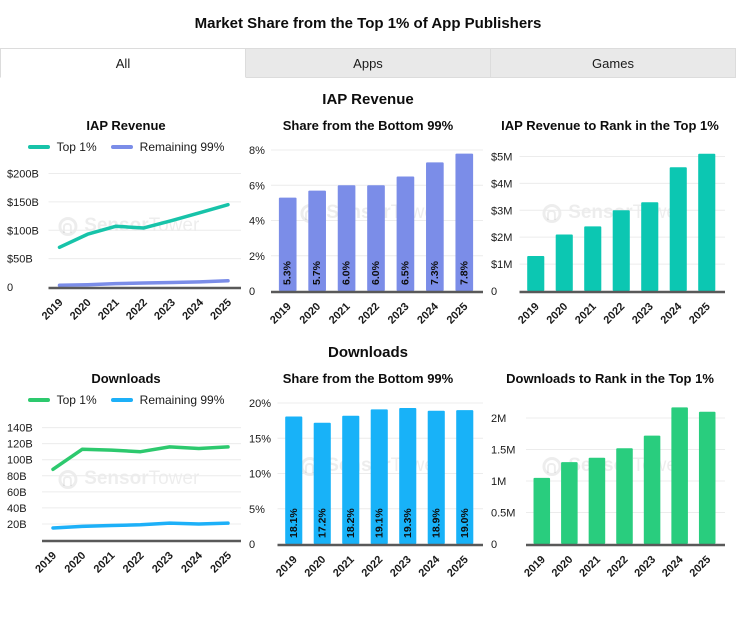 The width and height of the screenshot is (736, 644). Describe the element at coordinates (20, 445) in the screenshot. I see `svg-text: 120B` at that location.